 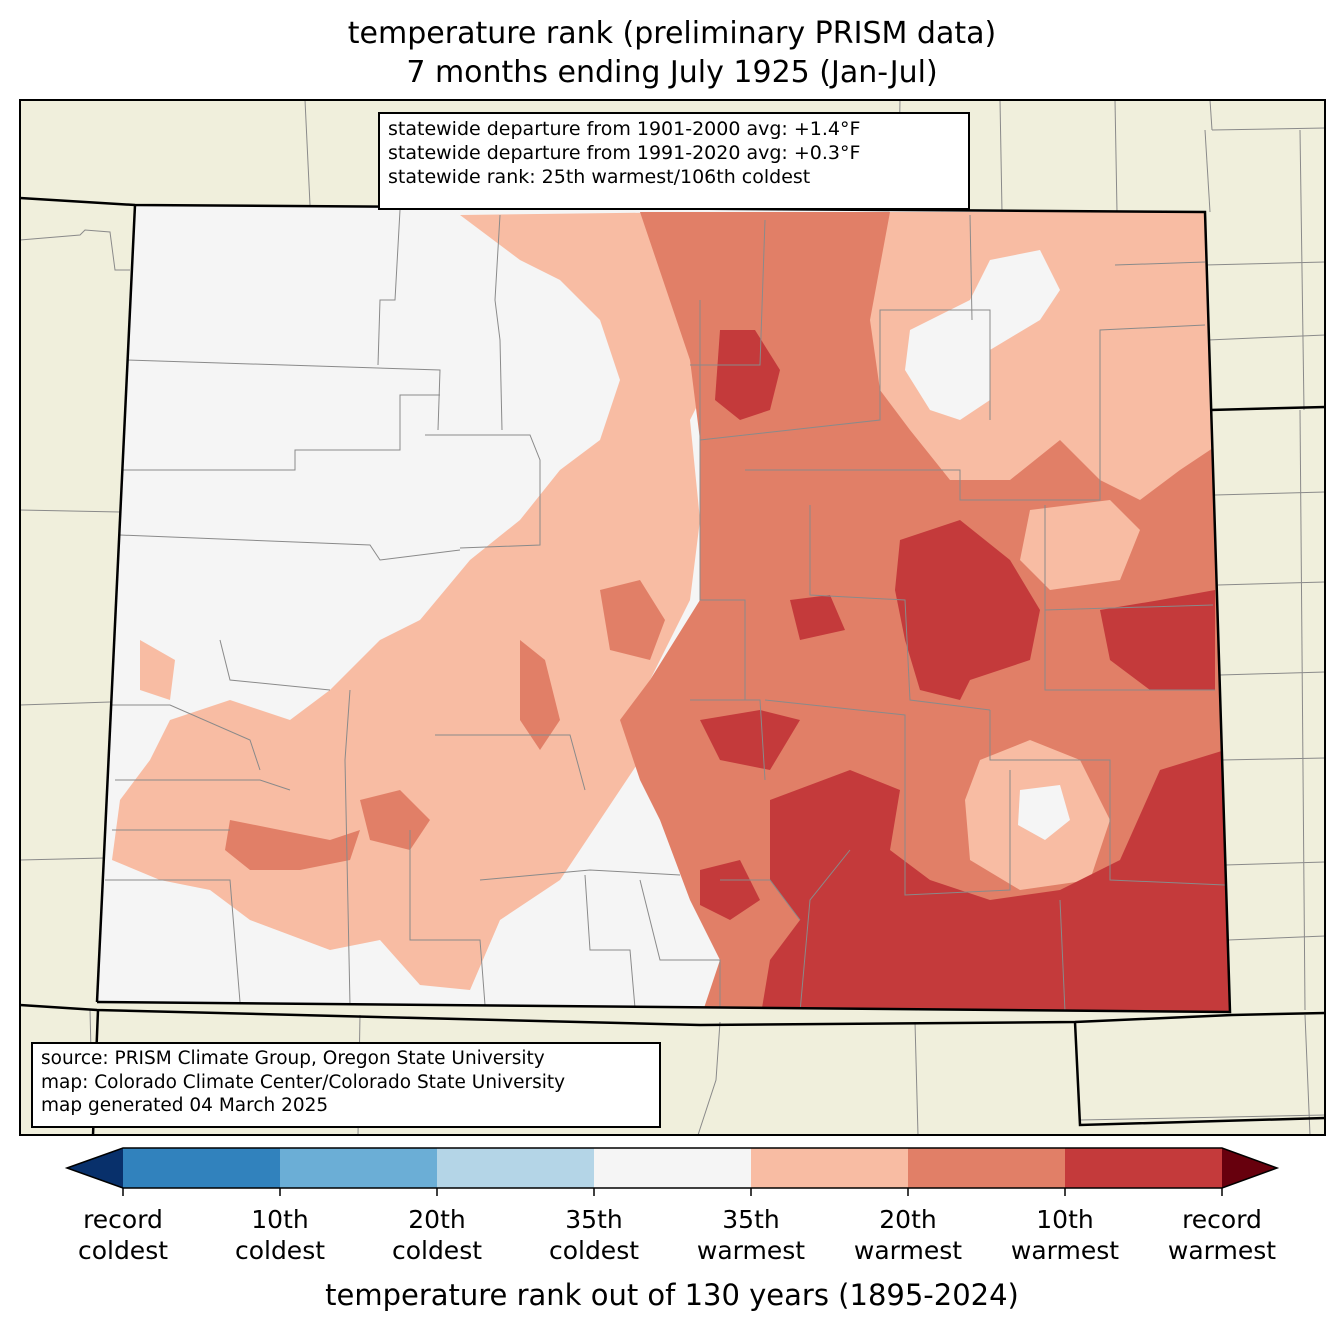 What do you see at coordinates (1065, 1235) in the screenshot?
I see `colorbar-tick-label: 10th warmest` at bounding box center [1065, 1235].